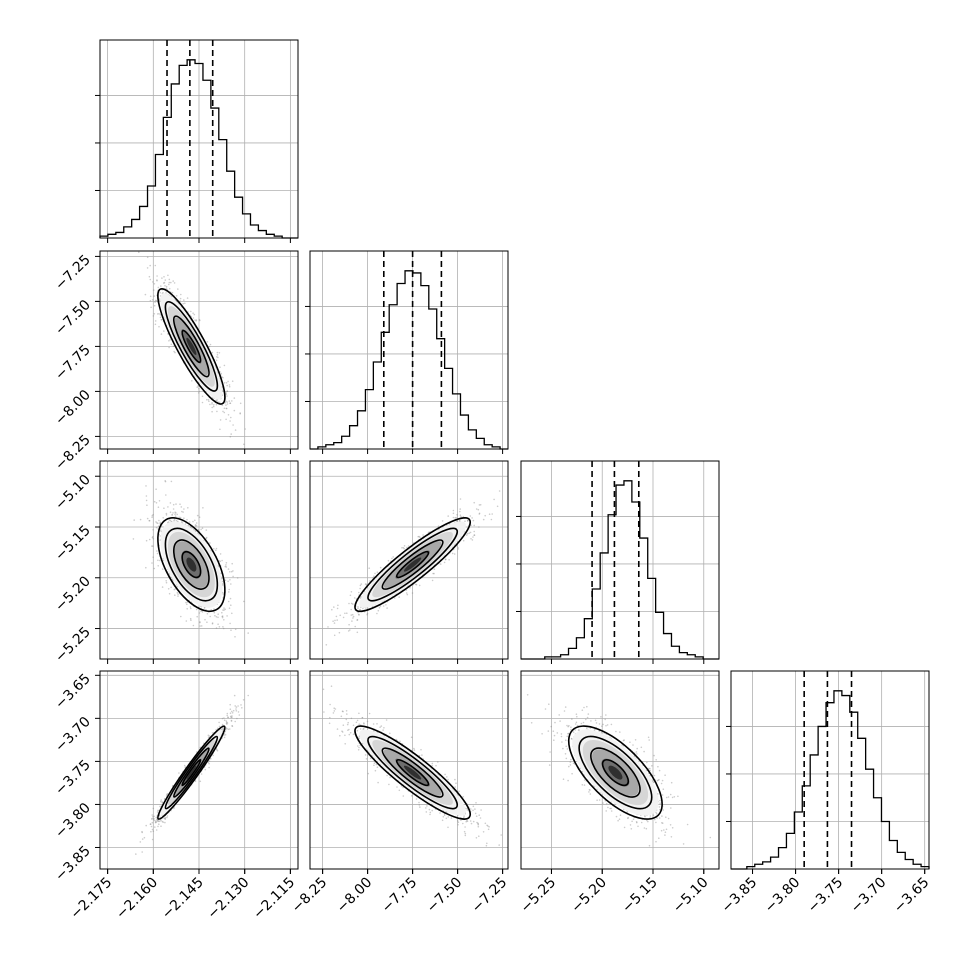 This screenshot has height=974, width=970. What do you see at coordinates (73, 594) in the screenshot?
I see `y-tick-label: −5.20` at bounding box center [73, 594].